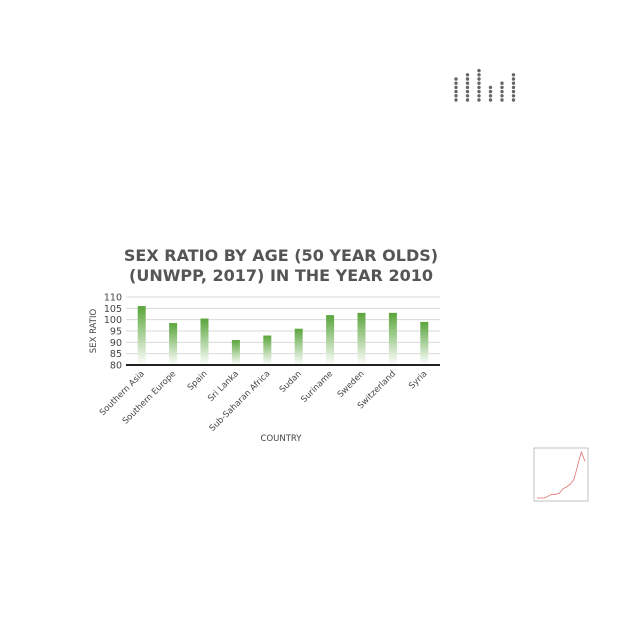  I want to click on thumbnail-dots, so click(485, 85).